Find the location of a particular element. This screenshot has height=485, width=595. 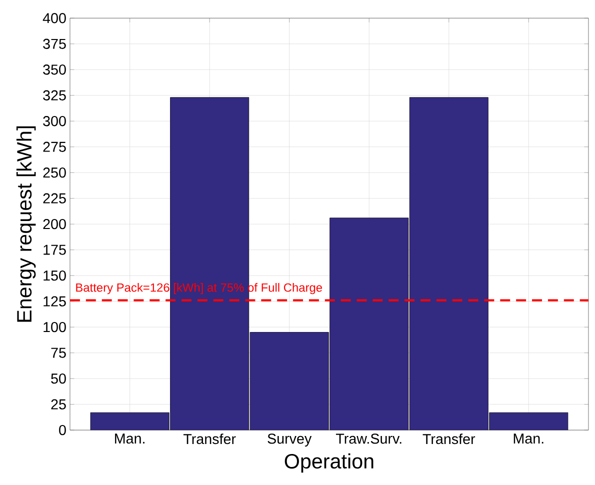

y-tick-label: 300 is located at coordinates (54, 121).